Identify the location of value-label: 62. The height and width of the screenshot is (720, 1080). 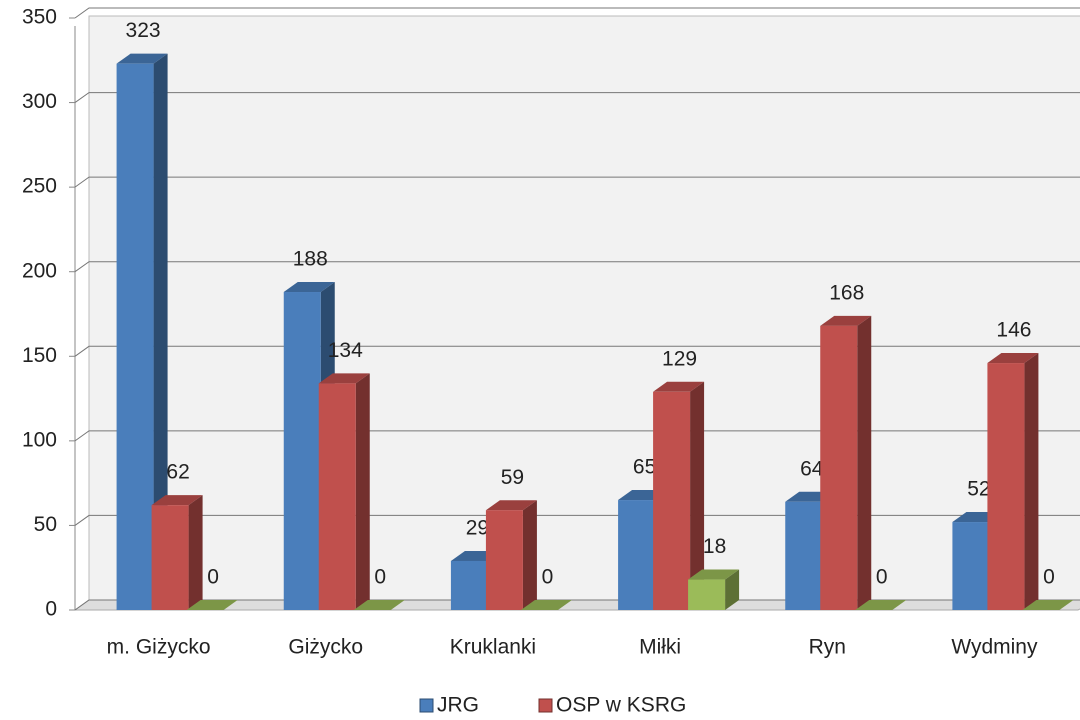
(177, 472).